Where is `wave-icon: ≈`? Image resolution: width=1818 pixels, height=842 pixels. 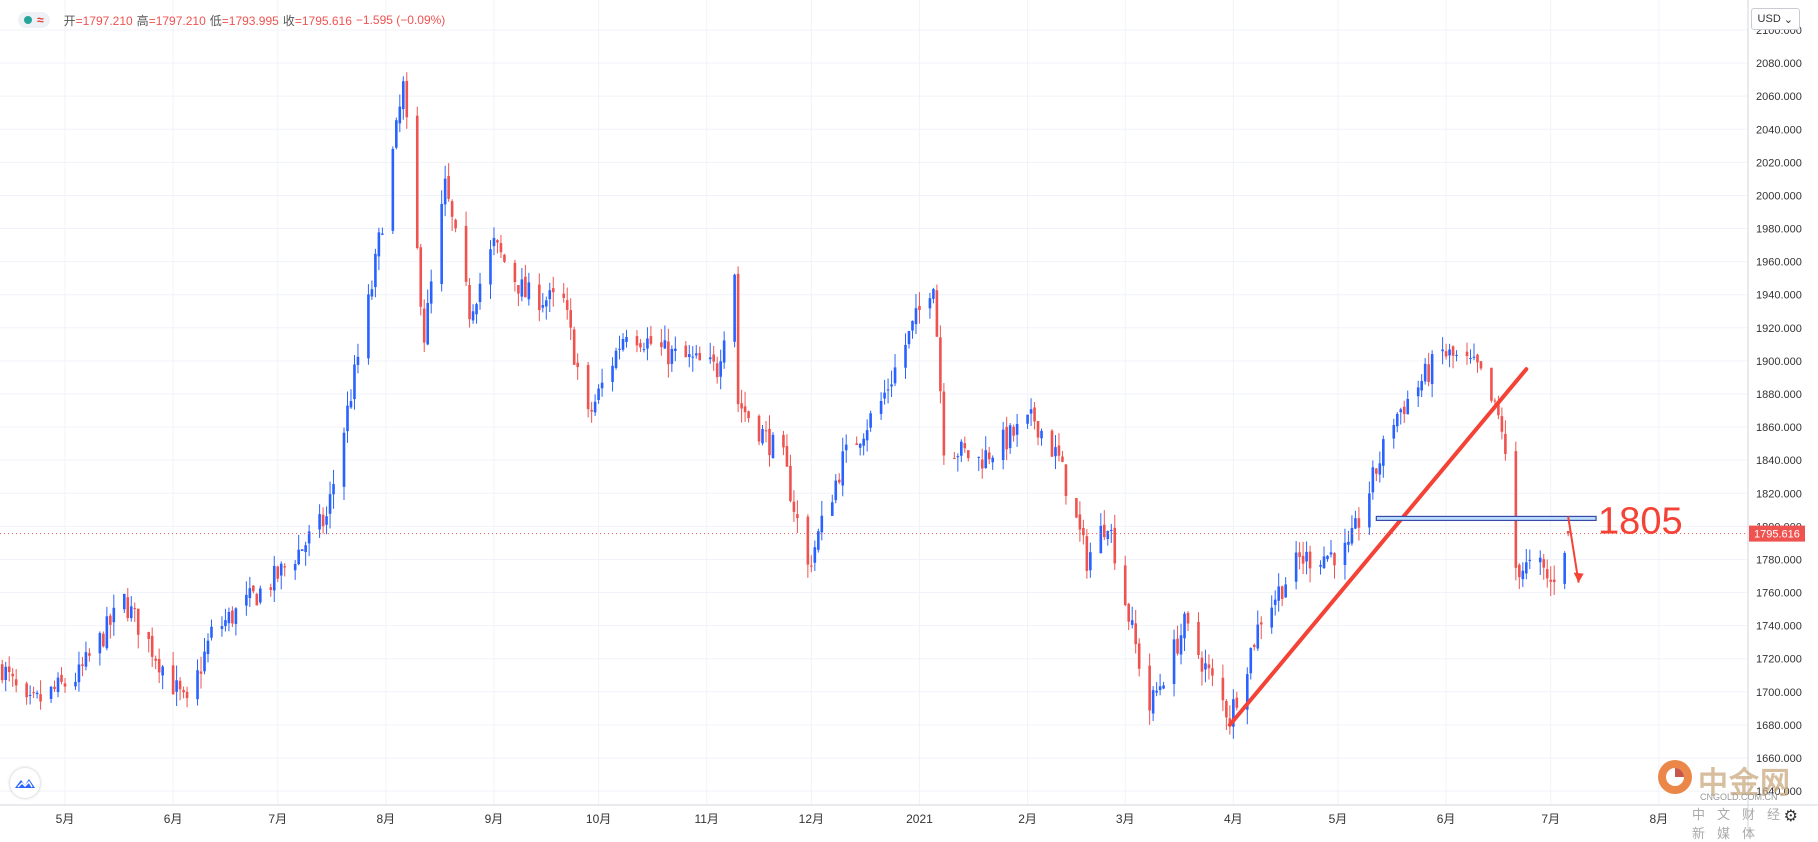
wave-icon: ≈ is located at coordinates (40, 20).